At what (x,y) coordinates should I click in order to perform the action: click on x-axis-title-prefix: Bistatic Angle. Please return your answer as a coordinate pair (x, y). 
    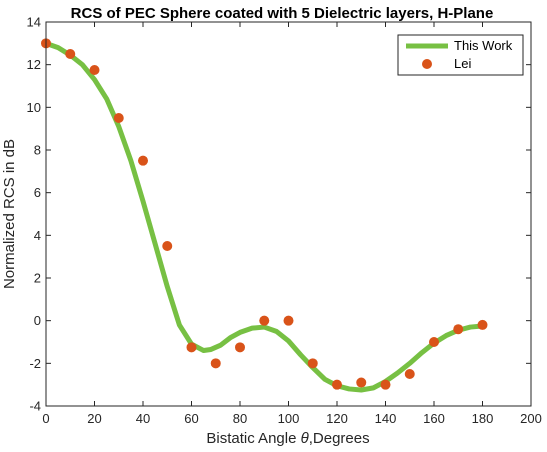
    Looking at the image, I should click on (253, 438).